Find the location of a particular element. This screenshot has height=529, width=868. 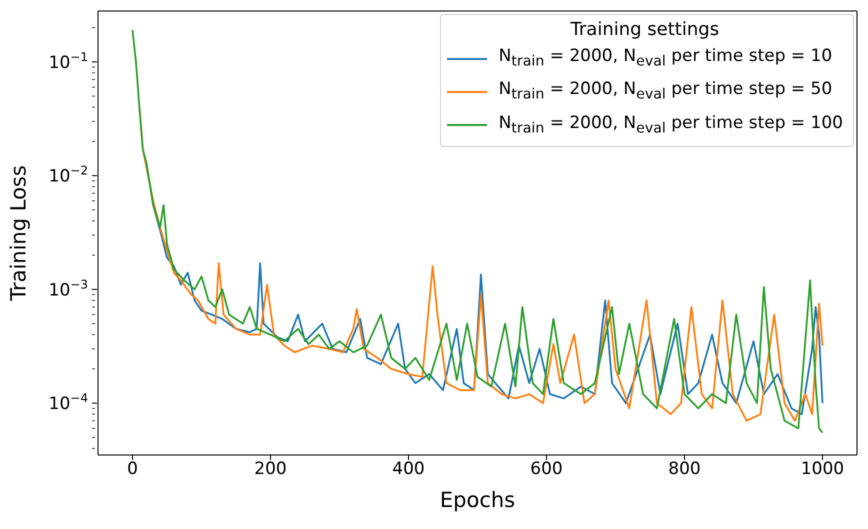

y-tick-label: 10$^{−4}$ is located at coordinates (68, 402).